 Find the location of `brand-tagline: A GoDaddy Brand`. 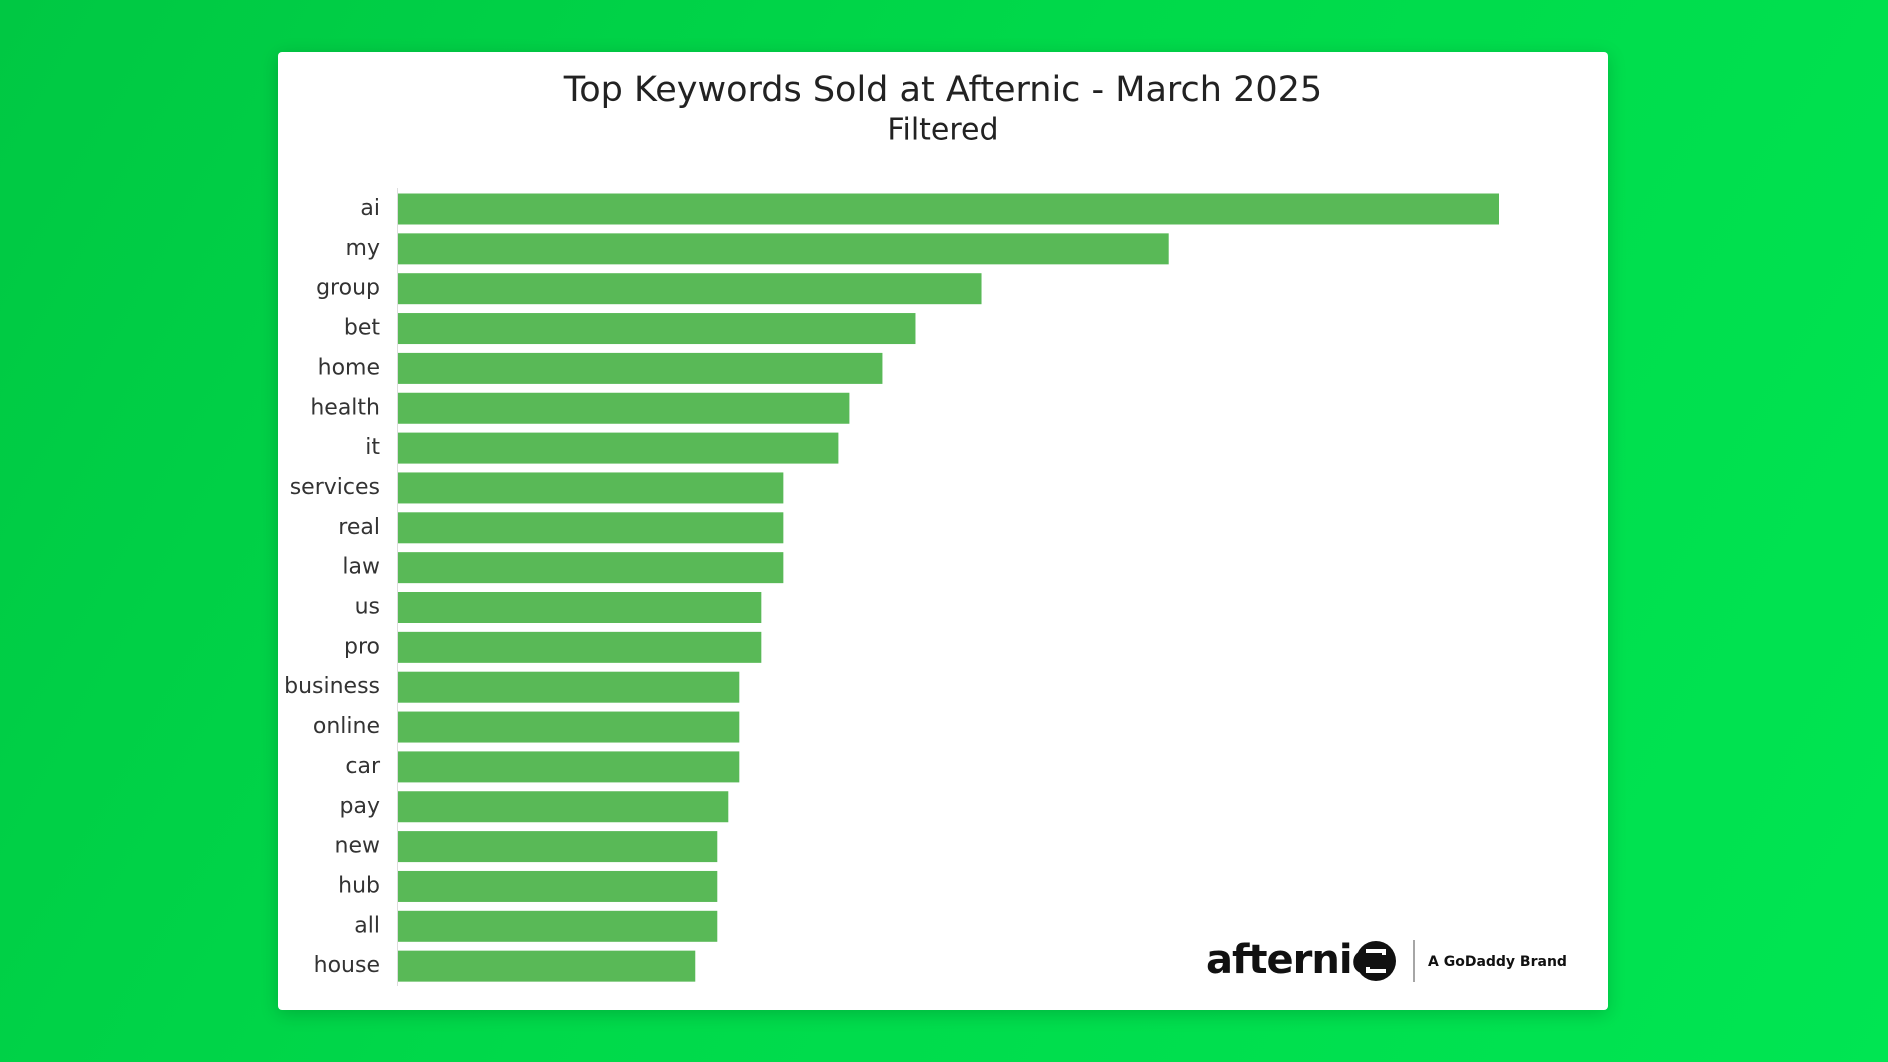

brand-tagline: A GoDaddy Brand is located at coordinates (1497, 962).